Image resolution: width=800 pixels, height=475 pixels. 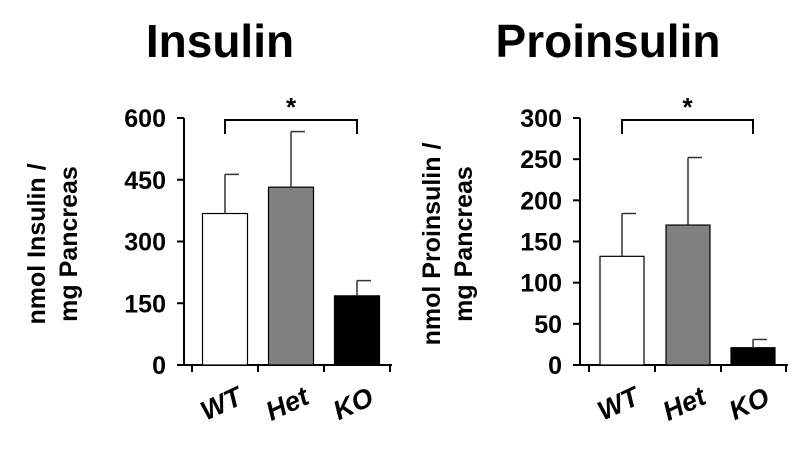 What do you see at coordinates (688, 295) in the screenshot?
I see `proinsulin-bar-het` at bounding box center [688, 295].